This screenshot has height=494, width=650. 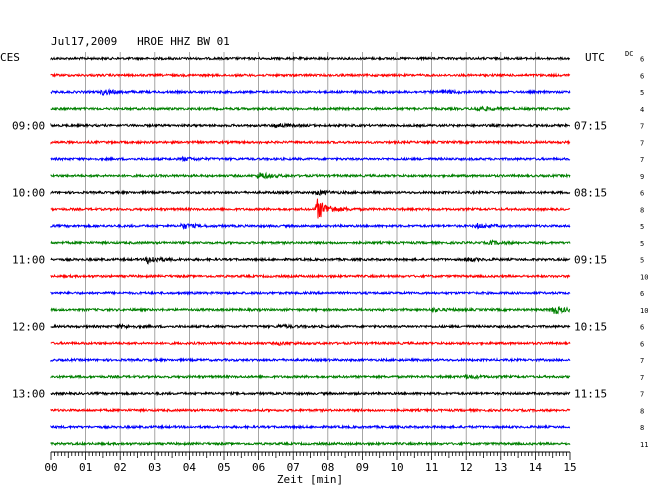 I want to click on x-tick-label: 05, so click(x=223, y=467).